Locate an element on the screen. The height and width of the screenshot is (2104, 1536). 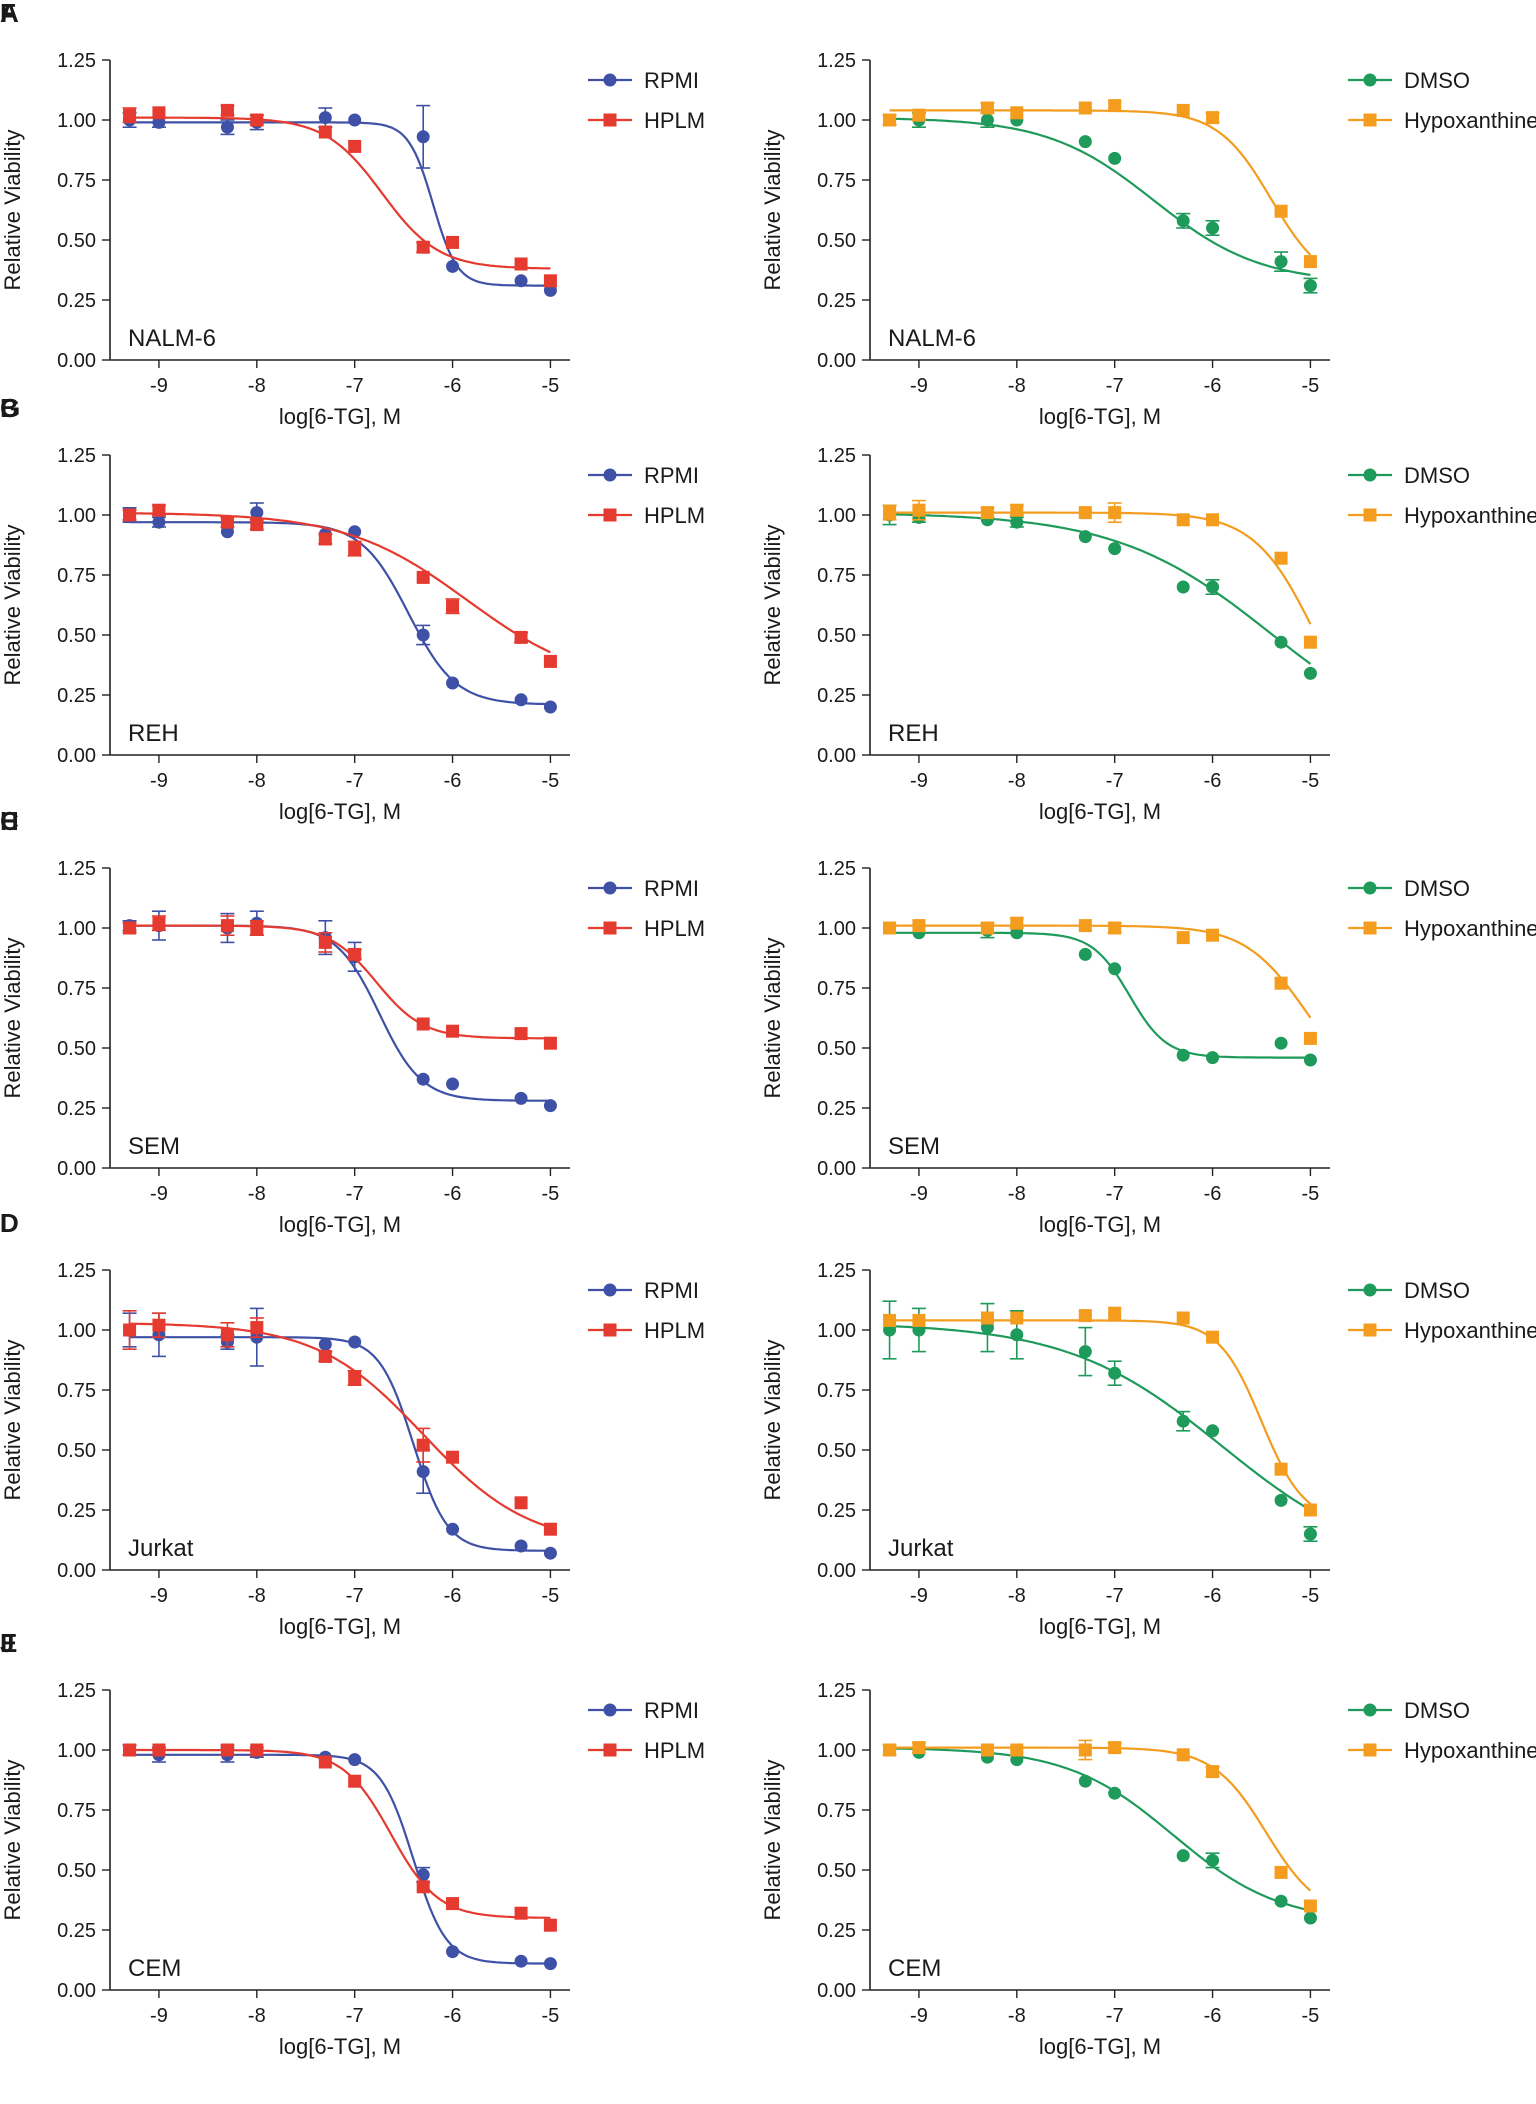
series-dmso: DMSO is located at coordinates (1176, 1811).